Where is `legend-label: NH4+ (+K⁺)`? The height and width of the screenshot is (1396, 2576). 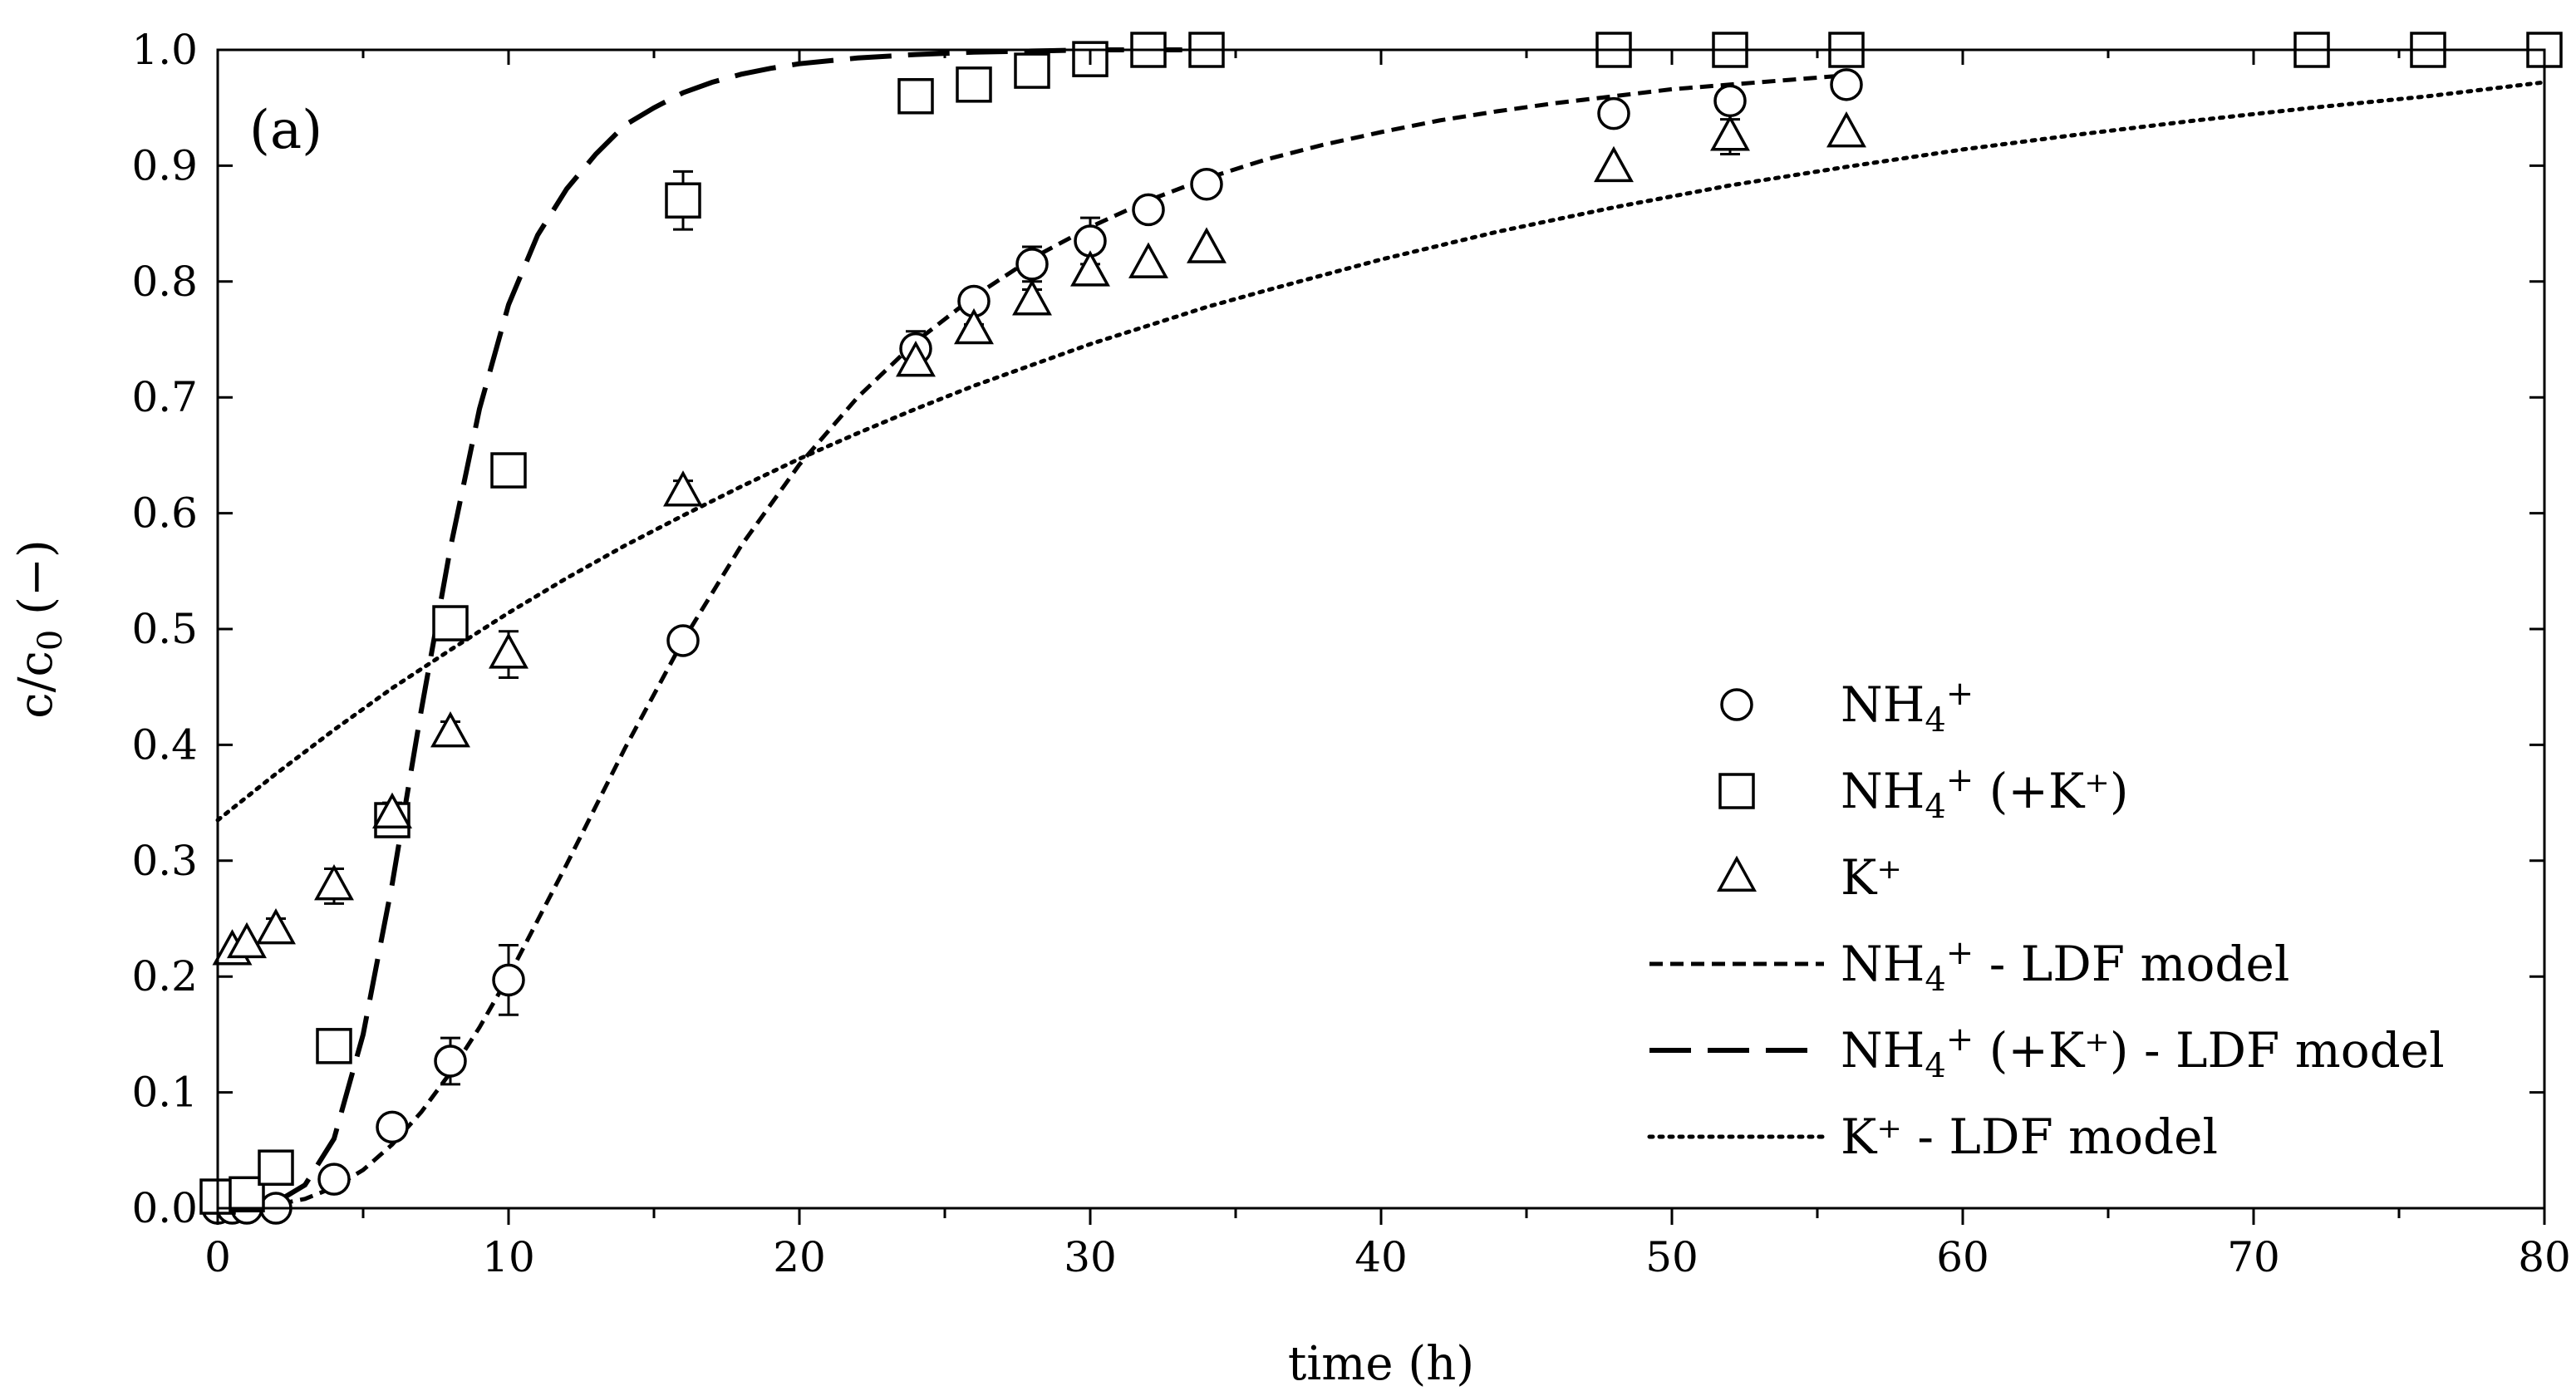 legend-label: NH4+ (+K⁺) is located at coordinates (1985, 794).